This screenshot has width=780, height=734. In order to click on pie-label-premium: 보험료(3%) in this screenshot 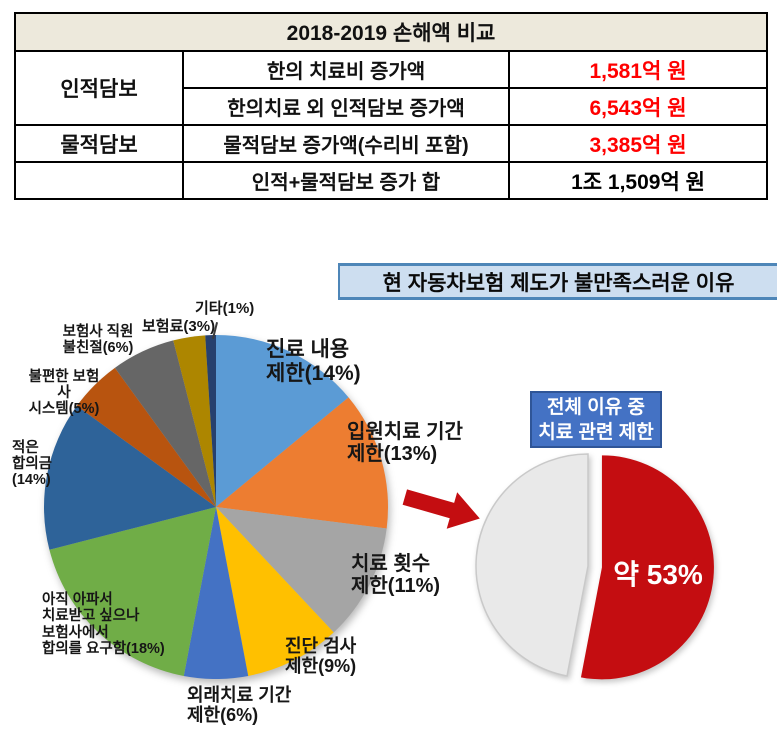, I will do `click(179, 326)`.